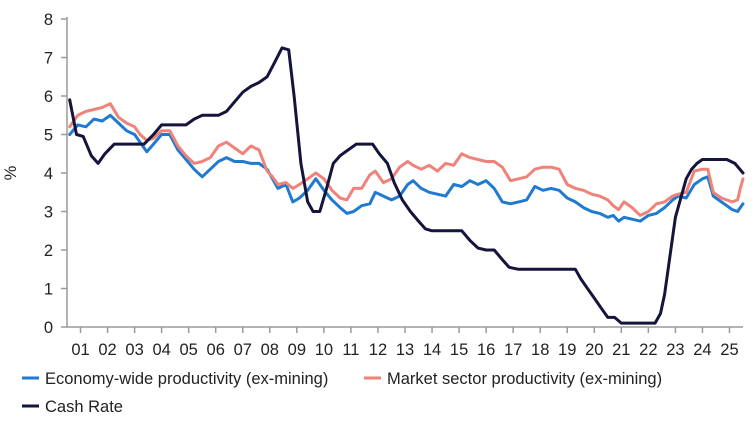  What do you see at coordinates (48, 251) in the screenshot?
I see `y-tick-label: 2` at bounding box center [48, 251].